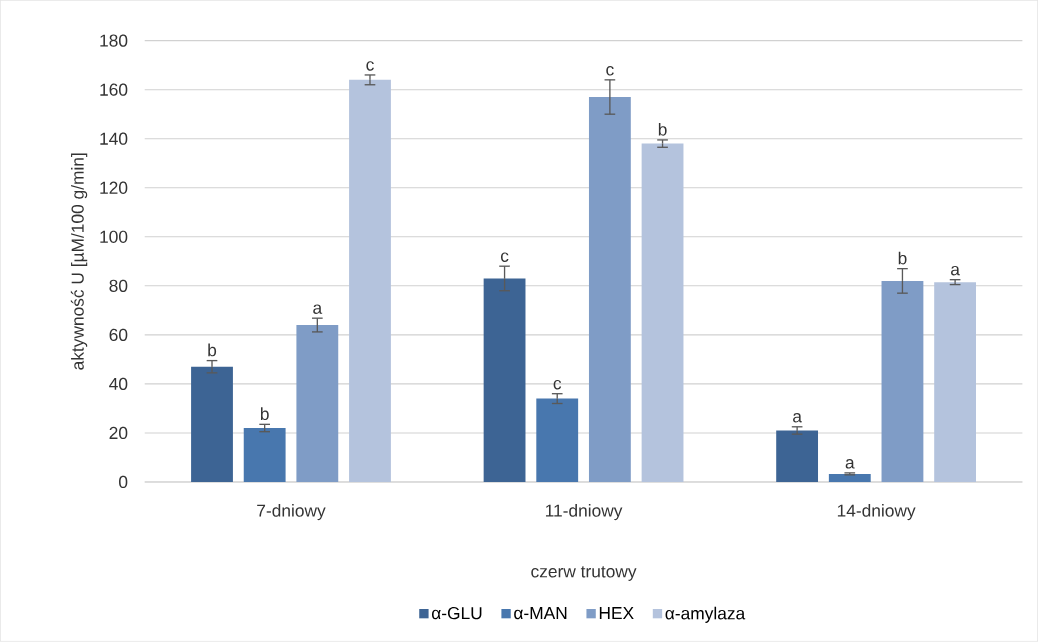  What do you see at coordinates (705, 615) in the screenshot?
I see `legend-label: α-amylaza` at bounding box center [705, 615].